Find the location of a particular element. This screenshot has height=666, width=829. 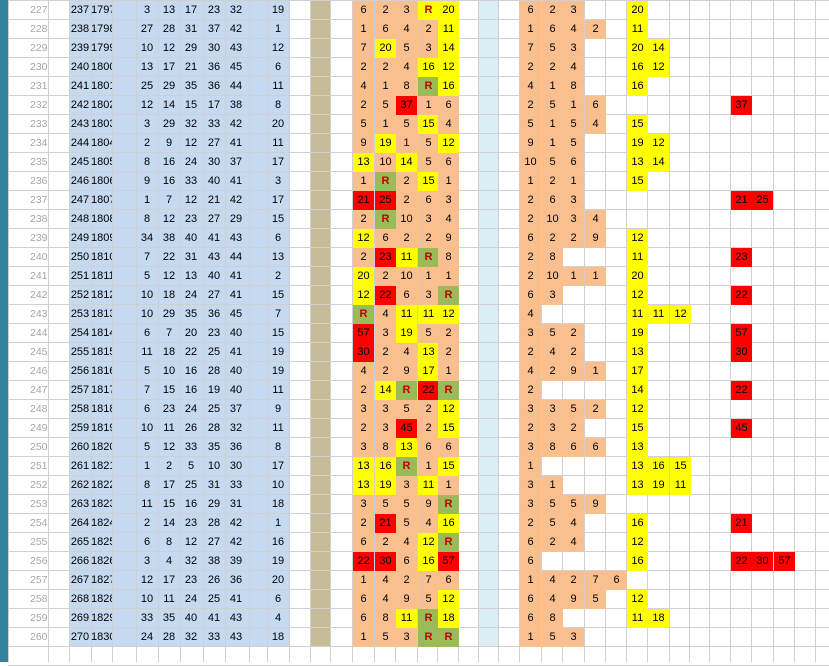

high-gap-cell: 13 is located at coordinates (637, 447).